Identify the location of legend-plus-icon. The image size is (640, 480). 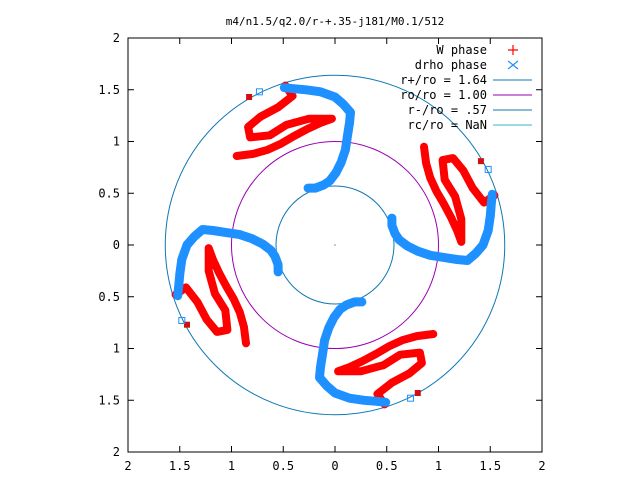
(513, 50).